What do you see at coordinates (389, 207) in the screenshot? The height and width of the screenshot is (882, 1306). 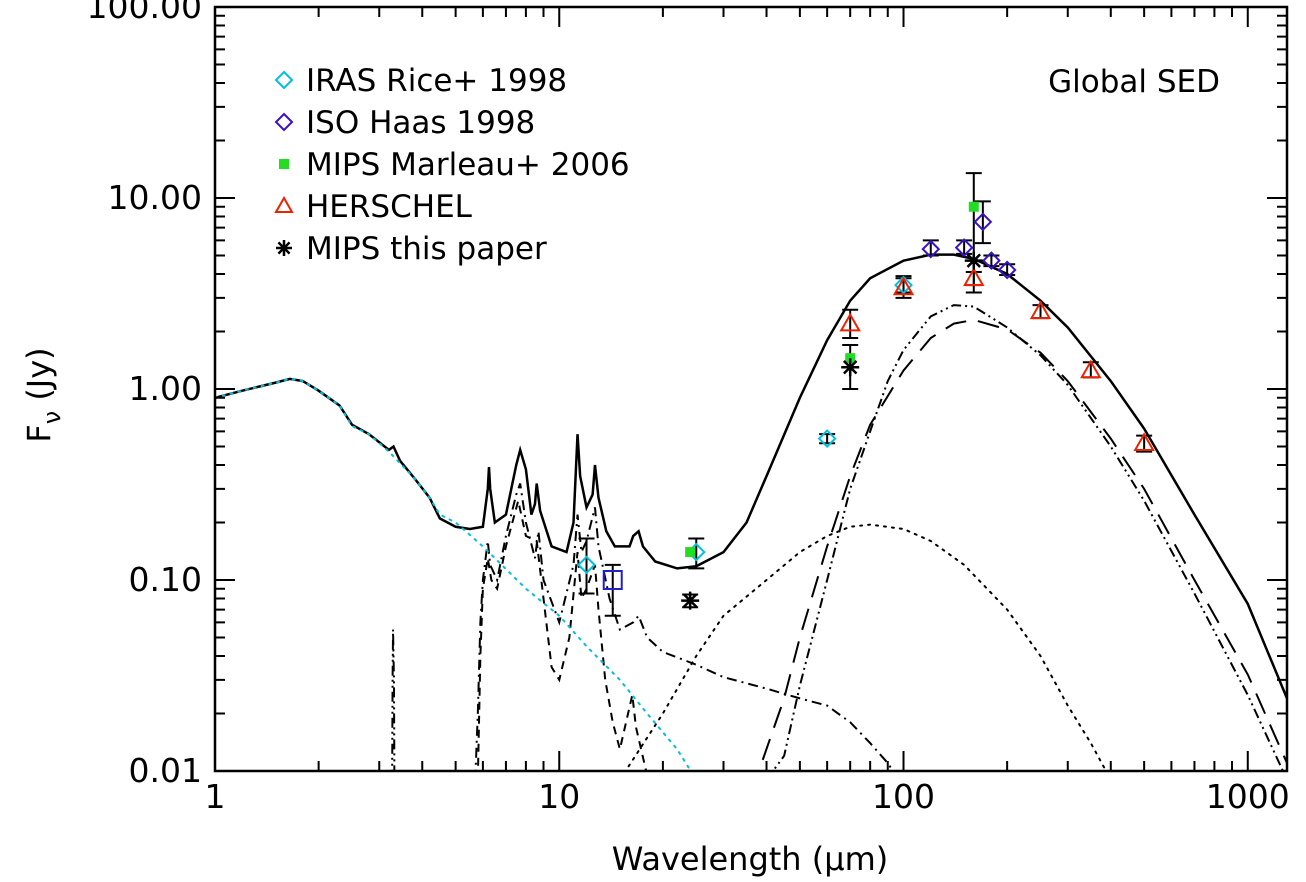 I see `legend-label-3: HERSCHEL` at bounding box center [389, 207].